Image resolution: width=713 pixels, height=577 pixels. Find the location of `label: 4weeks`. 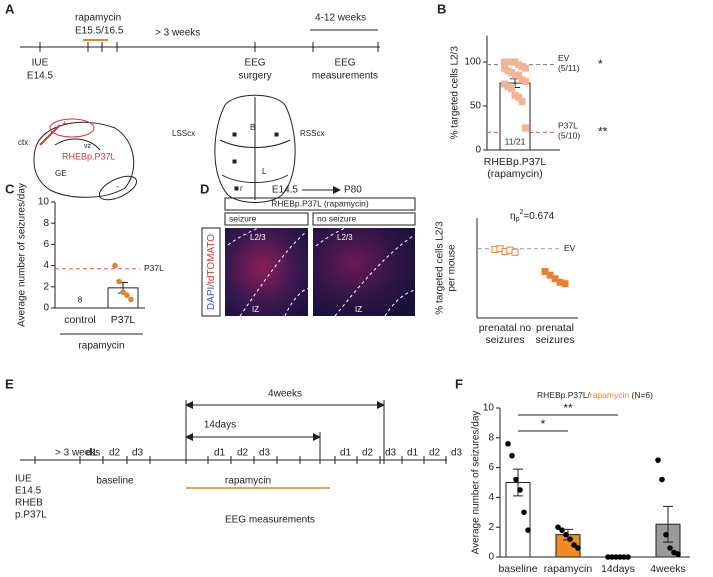

label: 4weeks is located at coordinates (285, 394).